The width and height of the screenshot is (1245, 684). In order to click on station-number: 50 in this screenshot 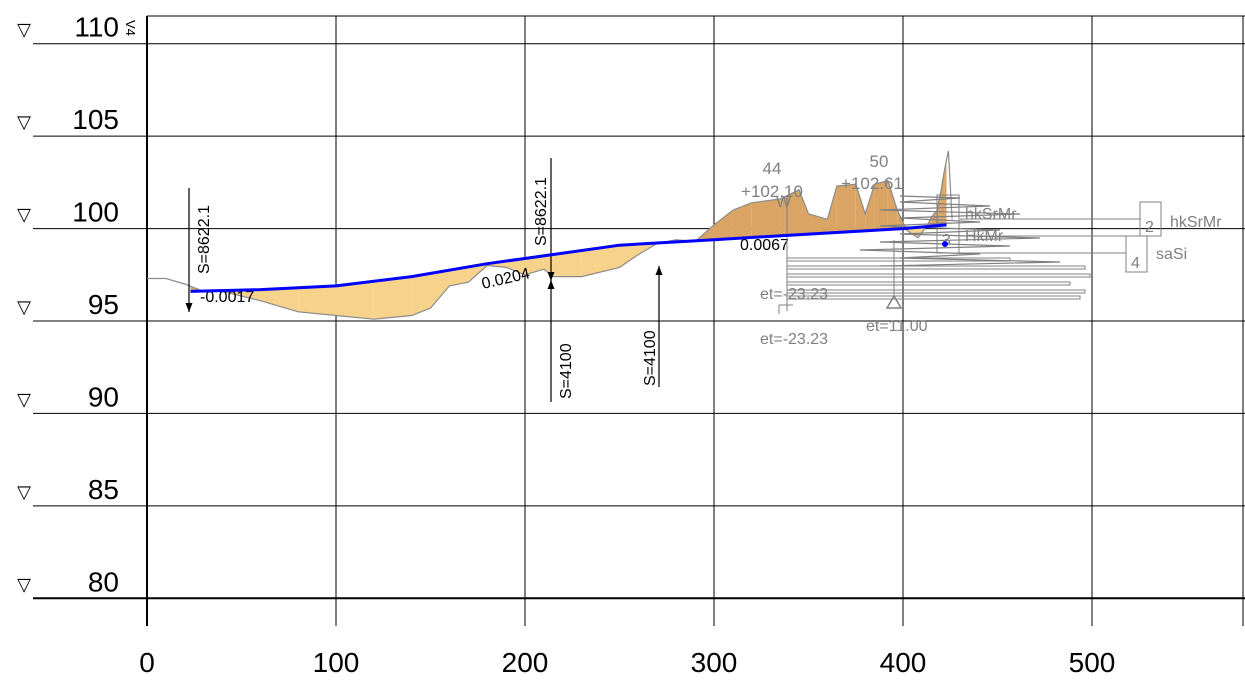, I will do `click(879, 161)`.